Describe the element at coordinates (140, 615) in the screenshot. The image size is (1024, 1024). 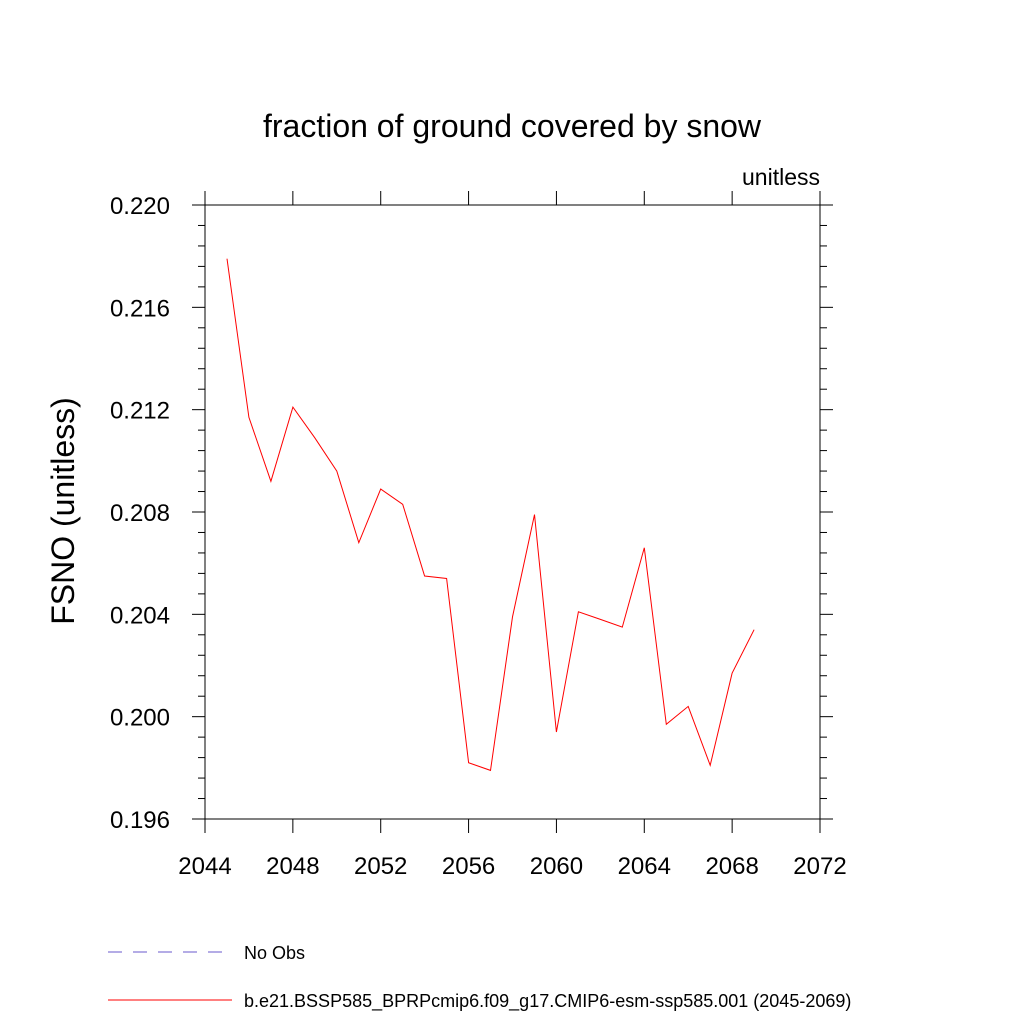
I see `y-tick-label: 0.204` at that location.